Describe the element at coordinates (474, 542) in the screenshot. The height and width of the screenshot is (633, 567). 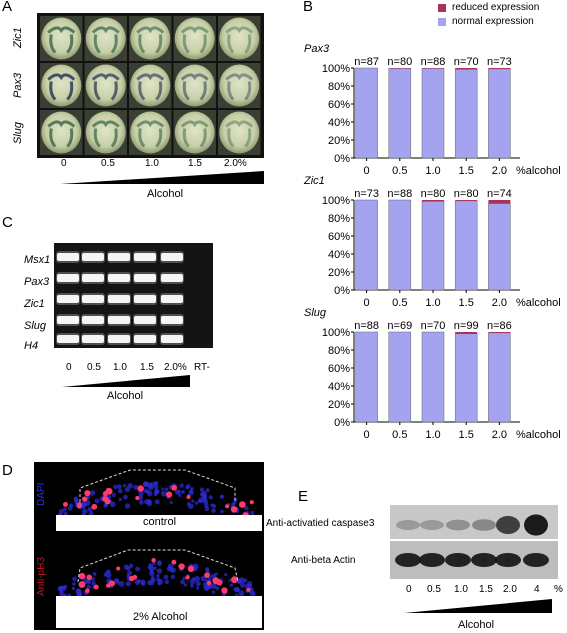
I see `panel-e-western-blot` at that location.